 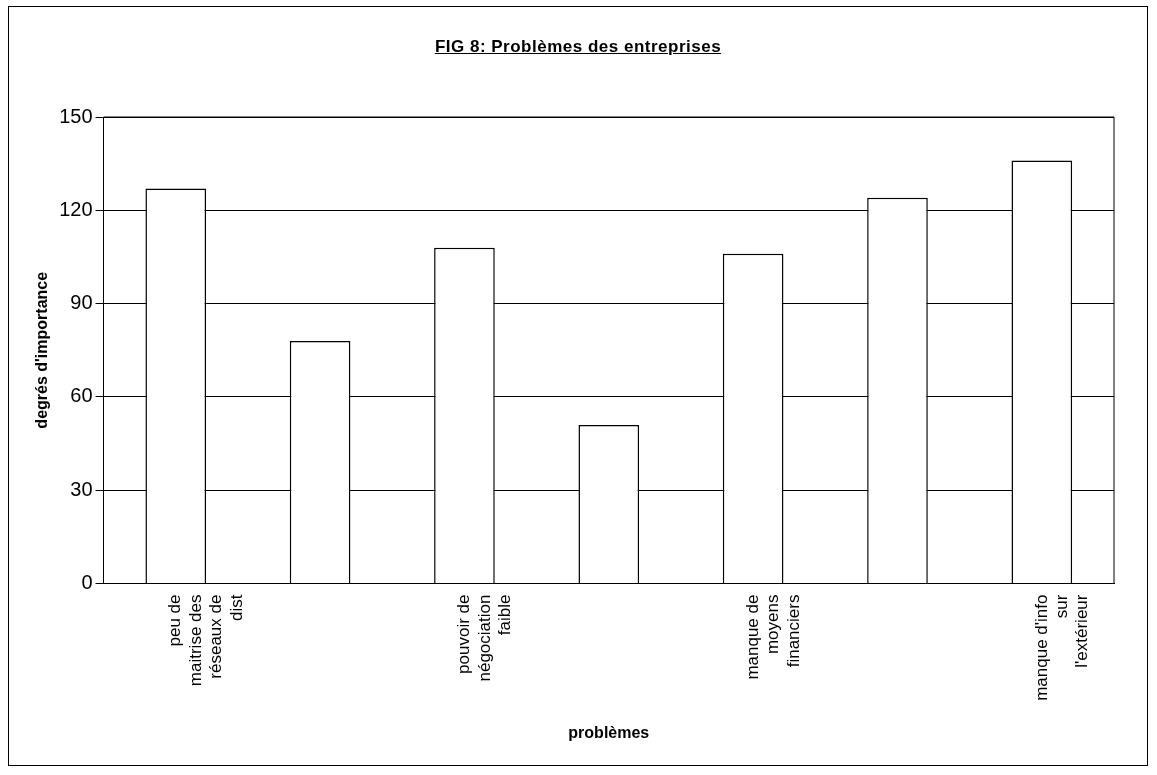 What do you see at coordinates (205, 640) in the screenshot?
I see `x-tick-label: peu de maitrise des réseaux de dist` at bounding box center [205, 640].